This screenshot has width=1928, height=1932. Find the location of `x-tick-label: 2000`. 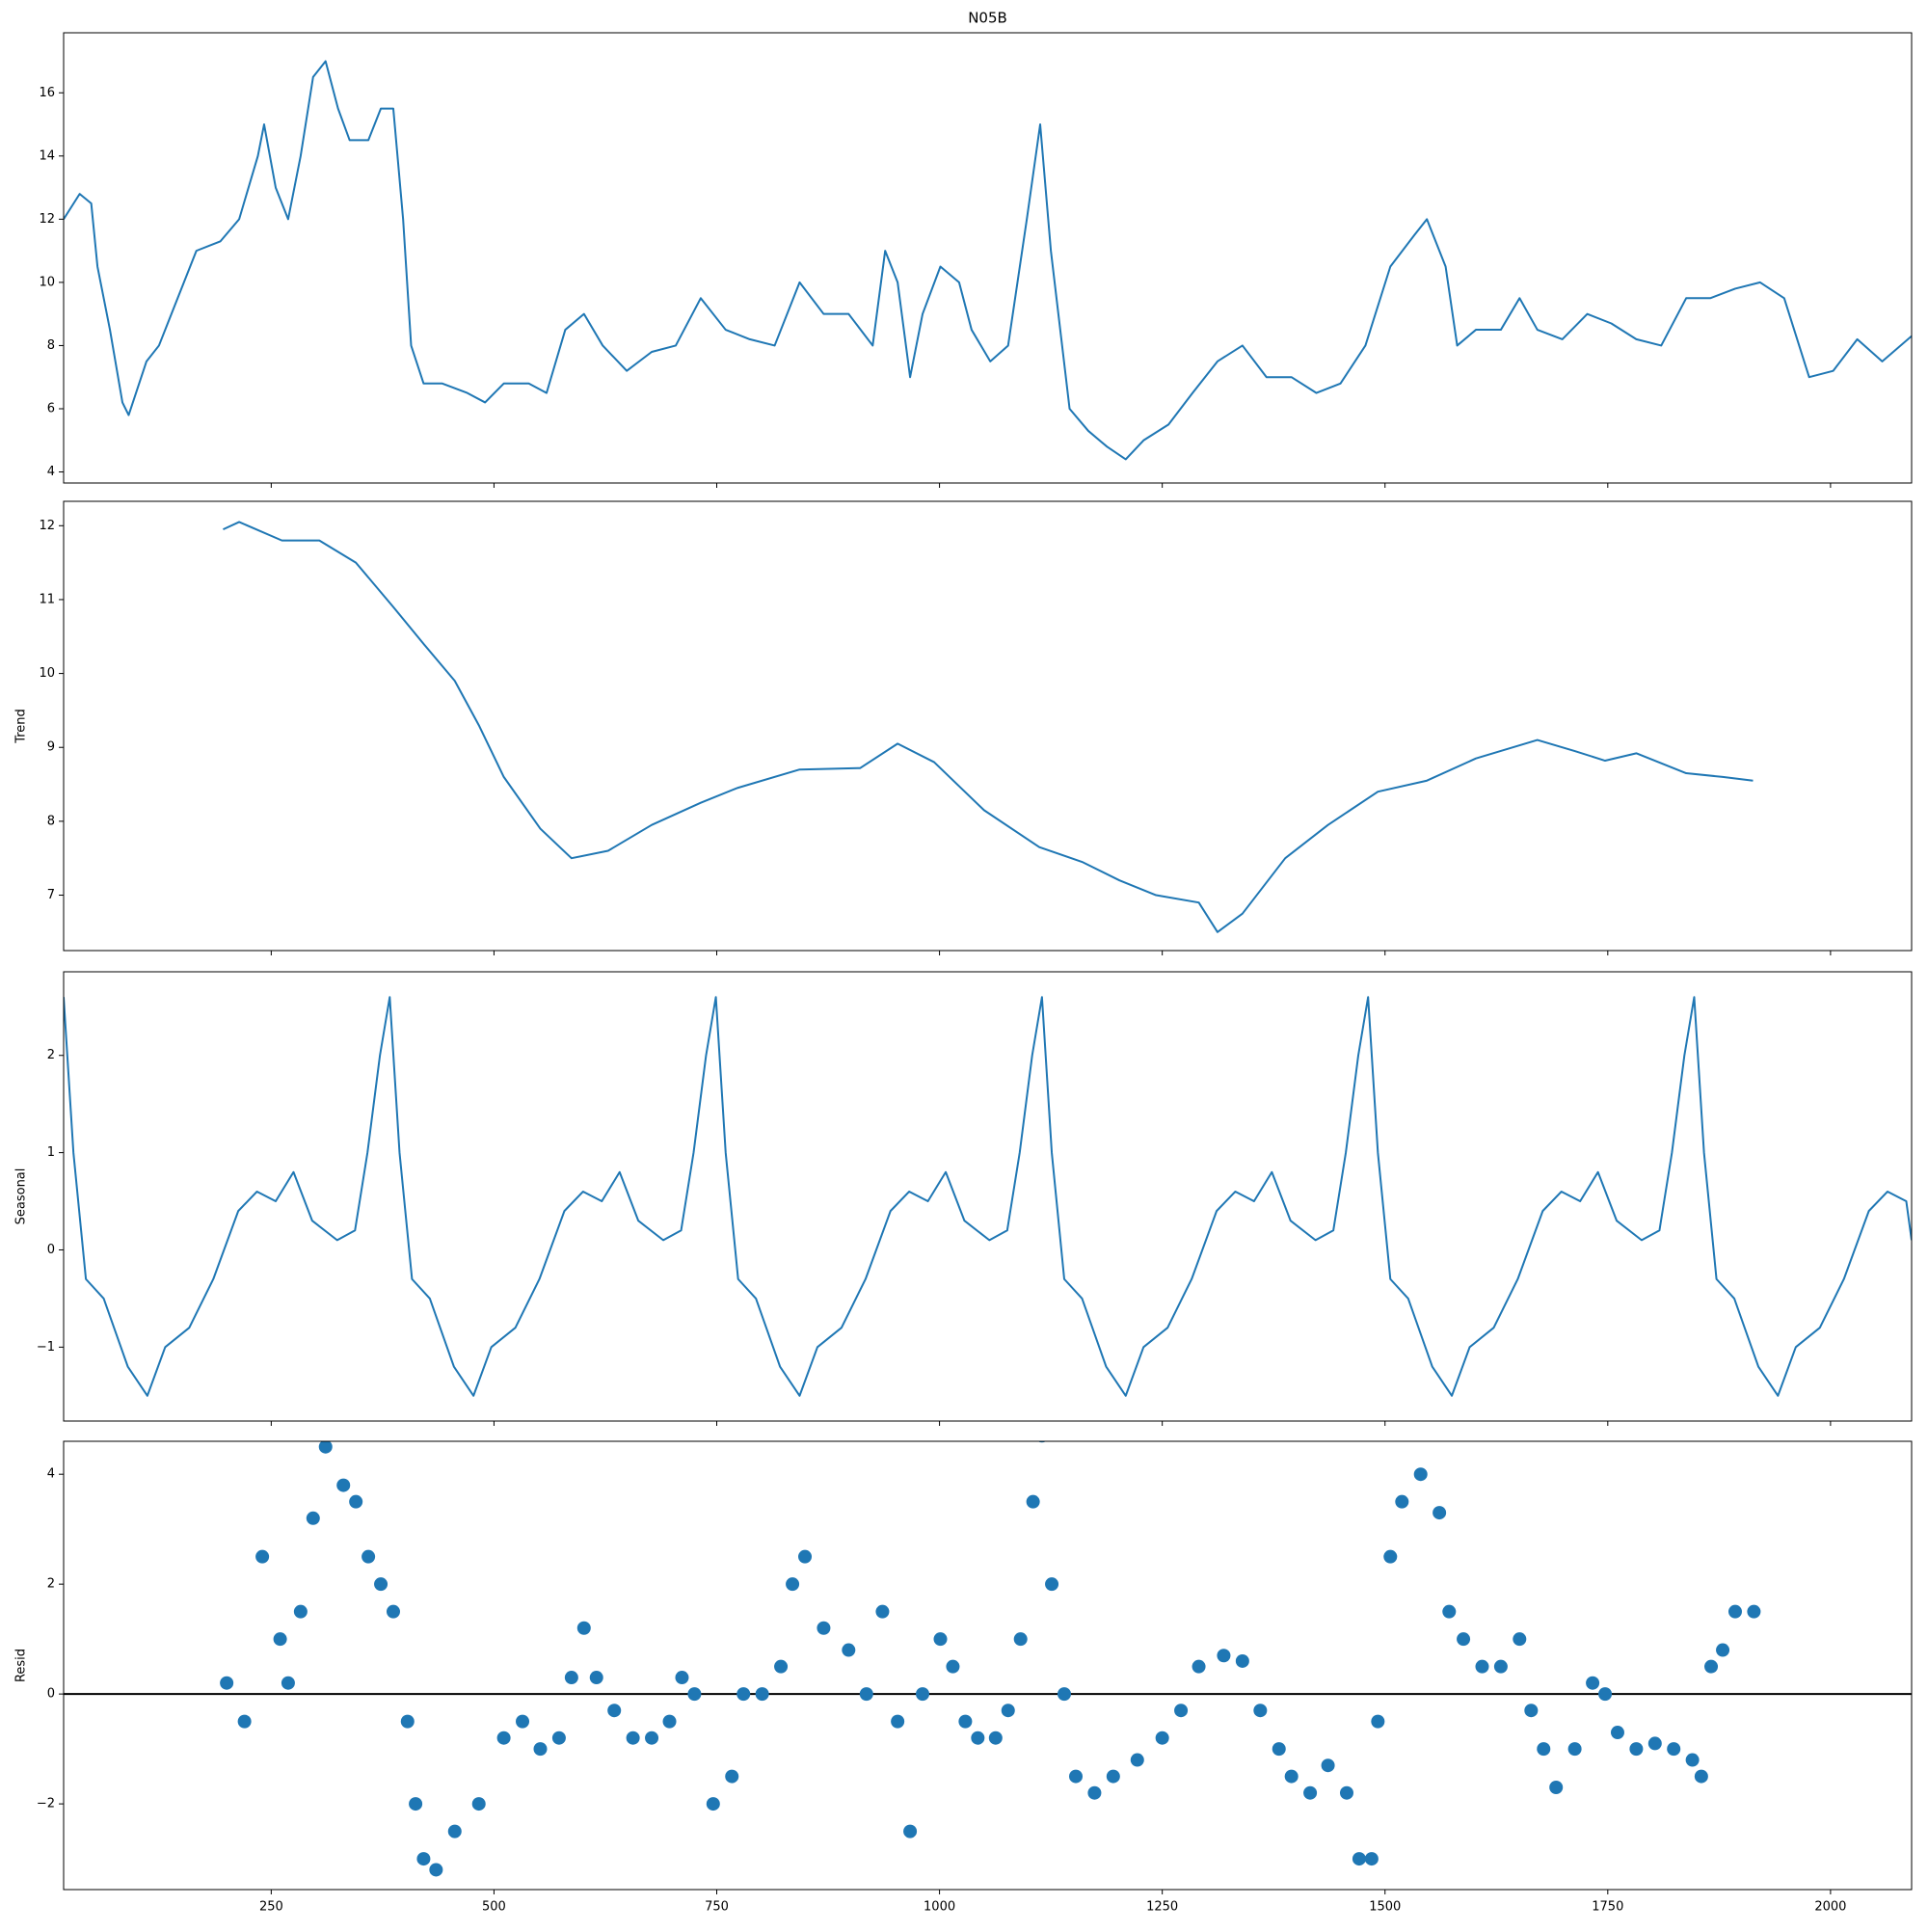

x-tick-label: 2000 is located at coordinates (1830, 1908).